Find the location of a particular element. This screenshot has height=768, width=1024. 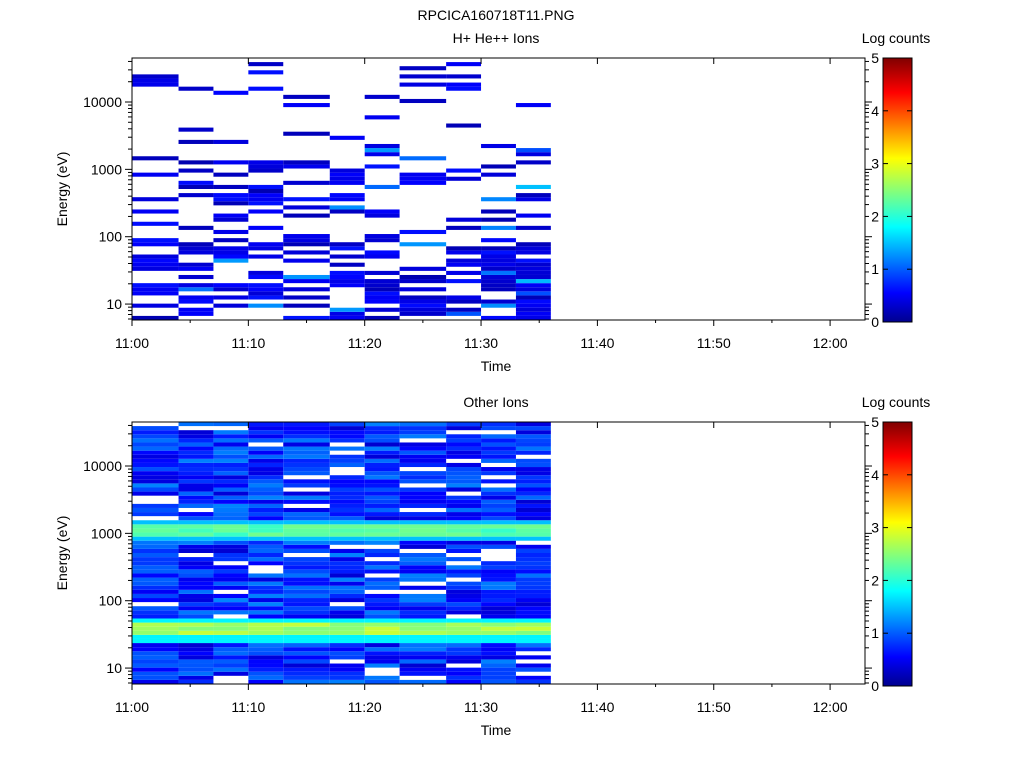

x-tick-label: 11:00 is located at coordinates (132, 707).